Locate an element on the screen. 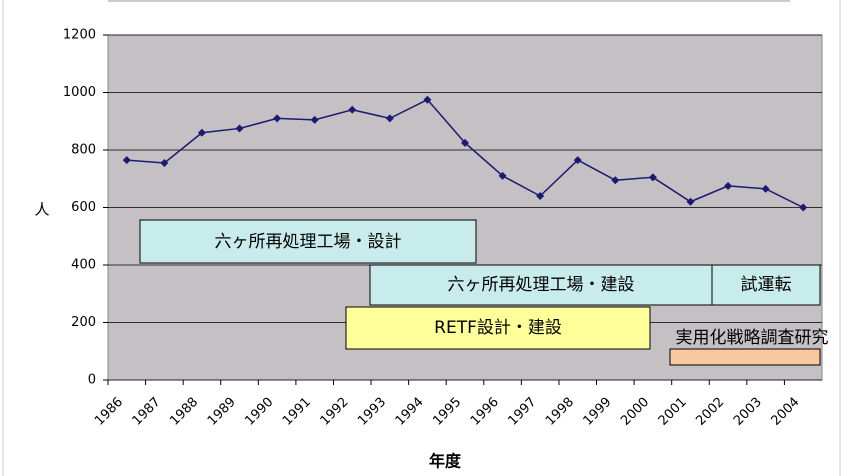 This screenshot has width=843, height=476. y-tick-label: 400 is located at coordinates (83, 265).